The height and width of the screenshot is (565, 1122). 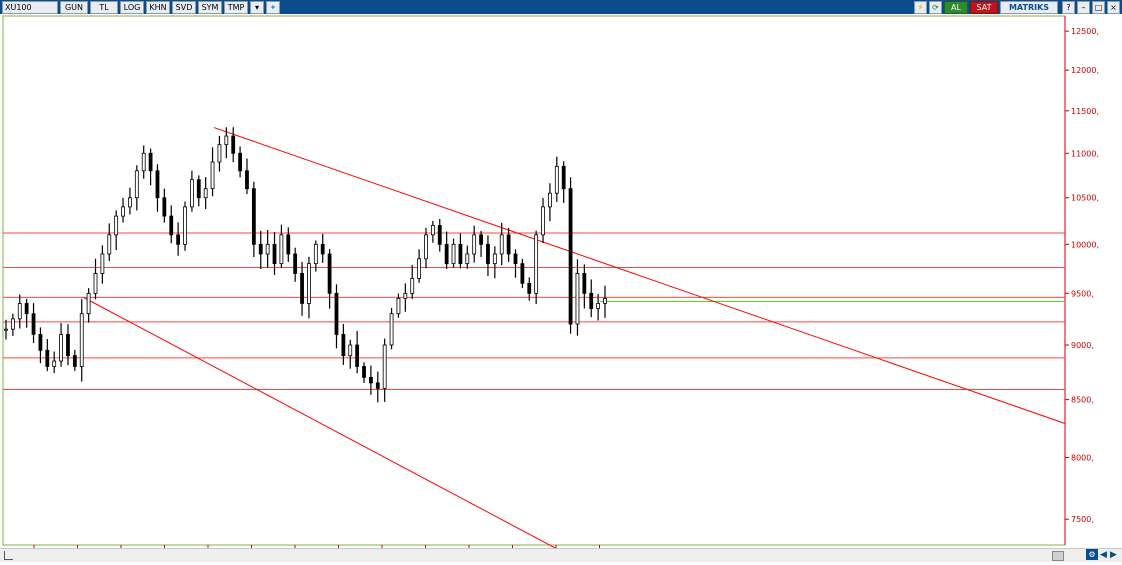 I want to click on y-tick-label: 8000,, so click(x=1082, y=458).